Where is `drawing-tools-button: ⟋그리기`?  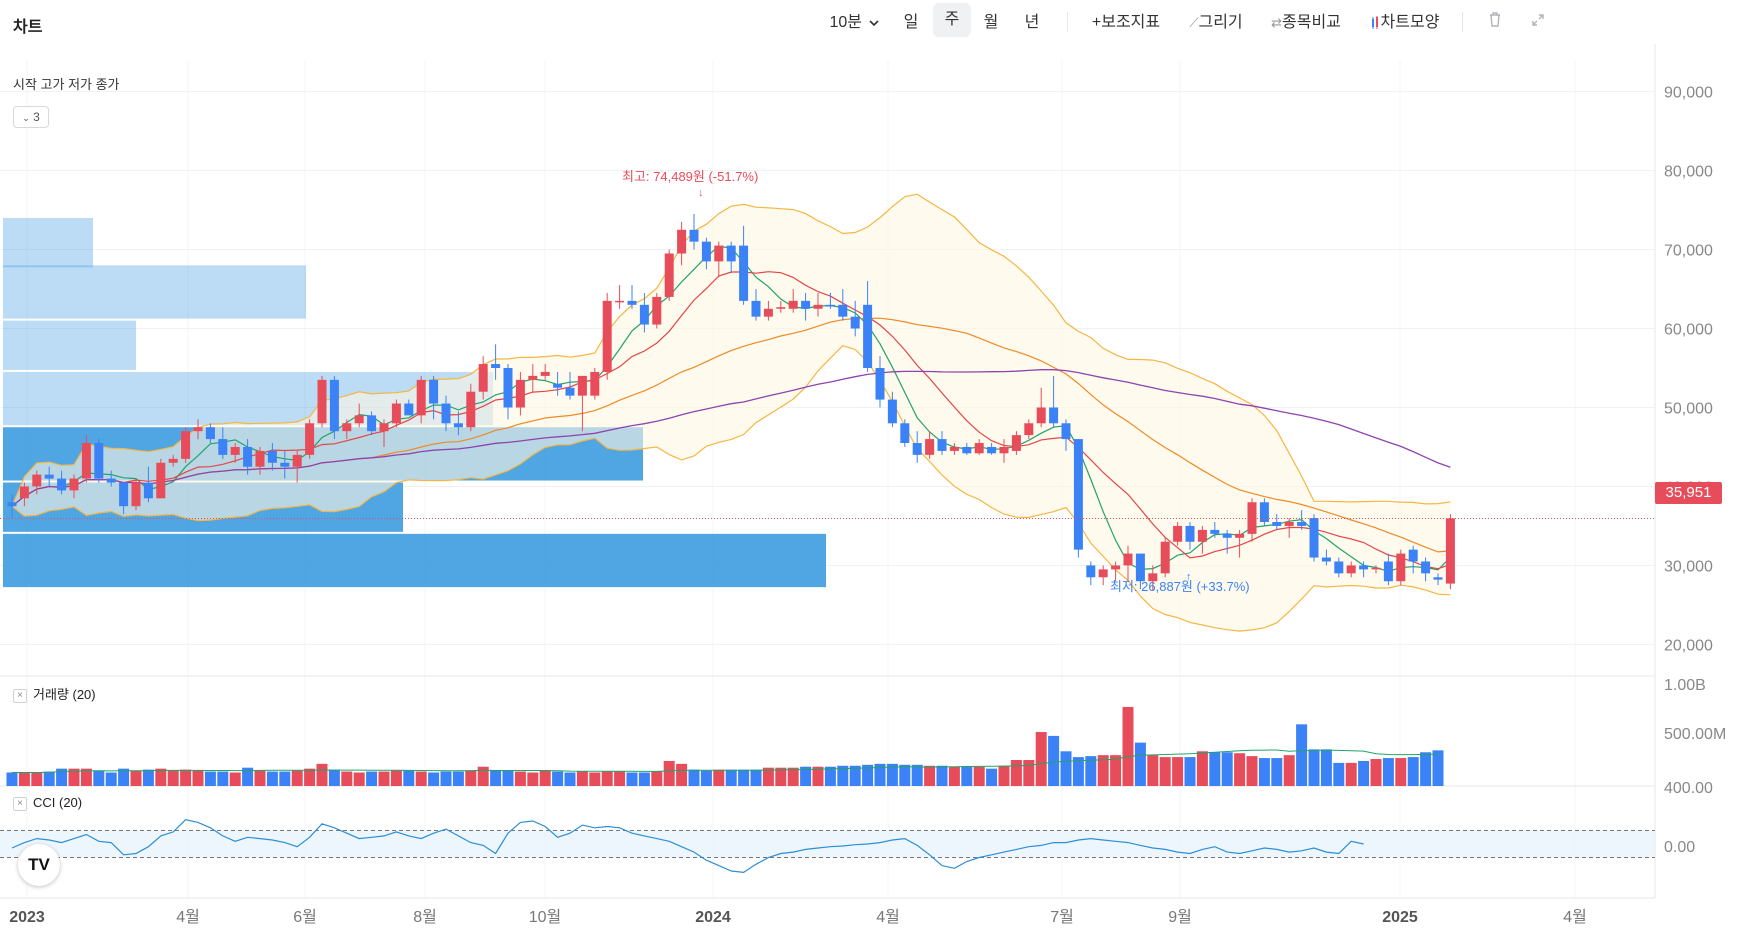
drawing-tools-button: ⟋그리기 is located at coordinates (1216, 23).